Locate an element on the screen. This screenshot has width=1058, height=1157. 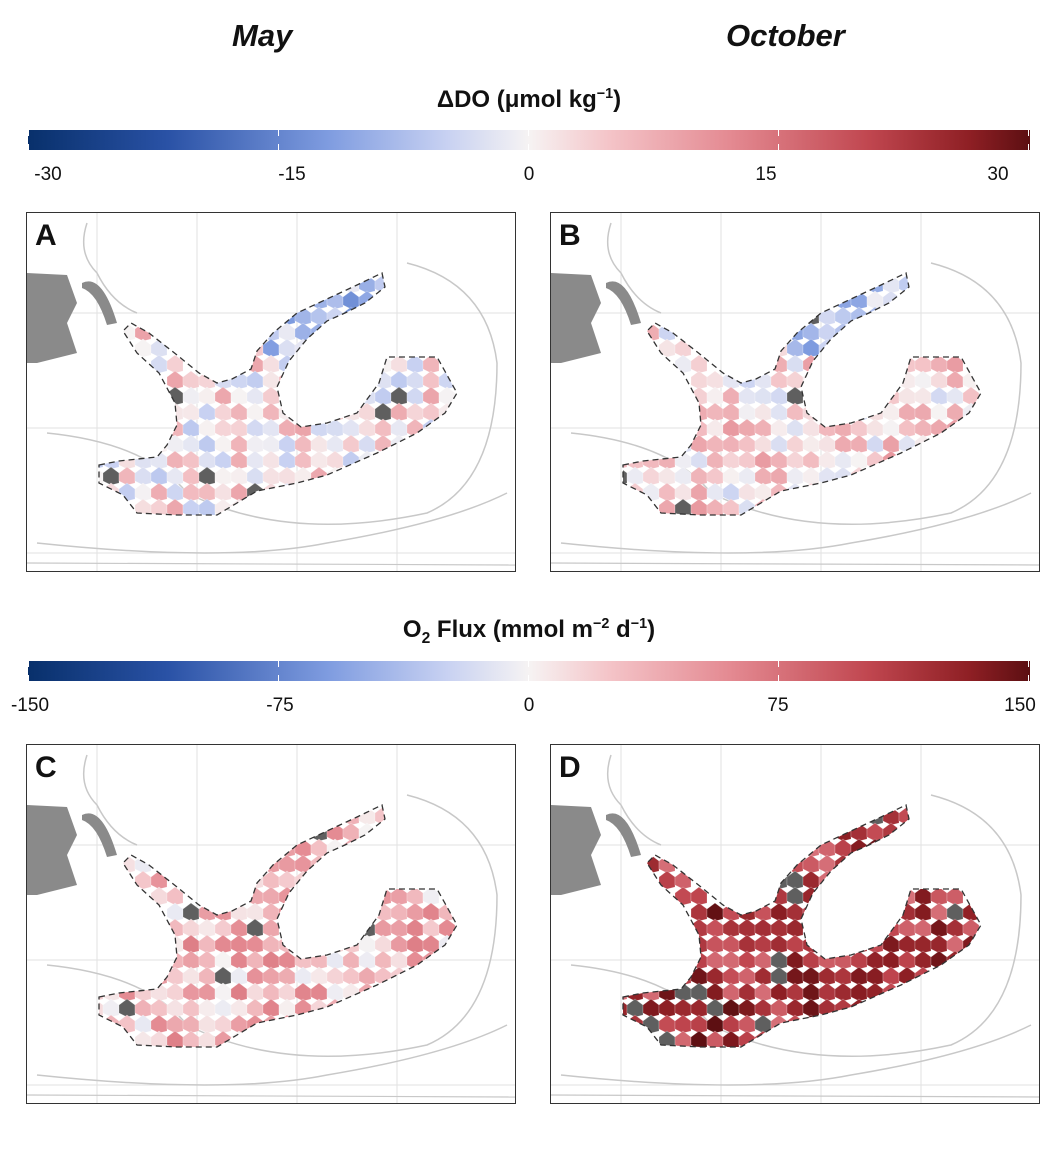
colorbar-tick-label: -15 is located at coordinates (292, 174).